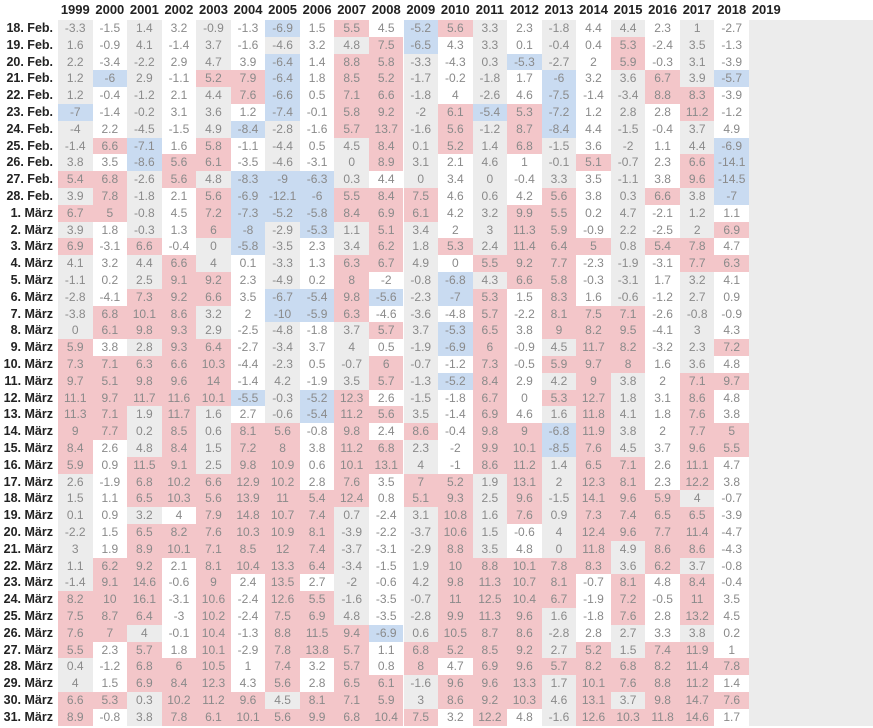  I want to click on value-cell: 4.8, so click(731, 398).